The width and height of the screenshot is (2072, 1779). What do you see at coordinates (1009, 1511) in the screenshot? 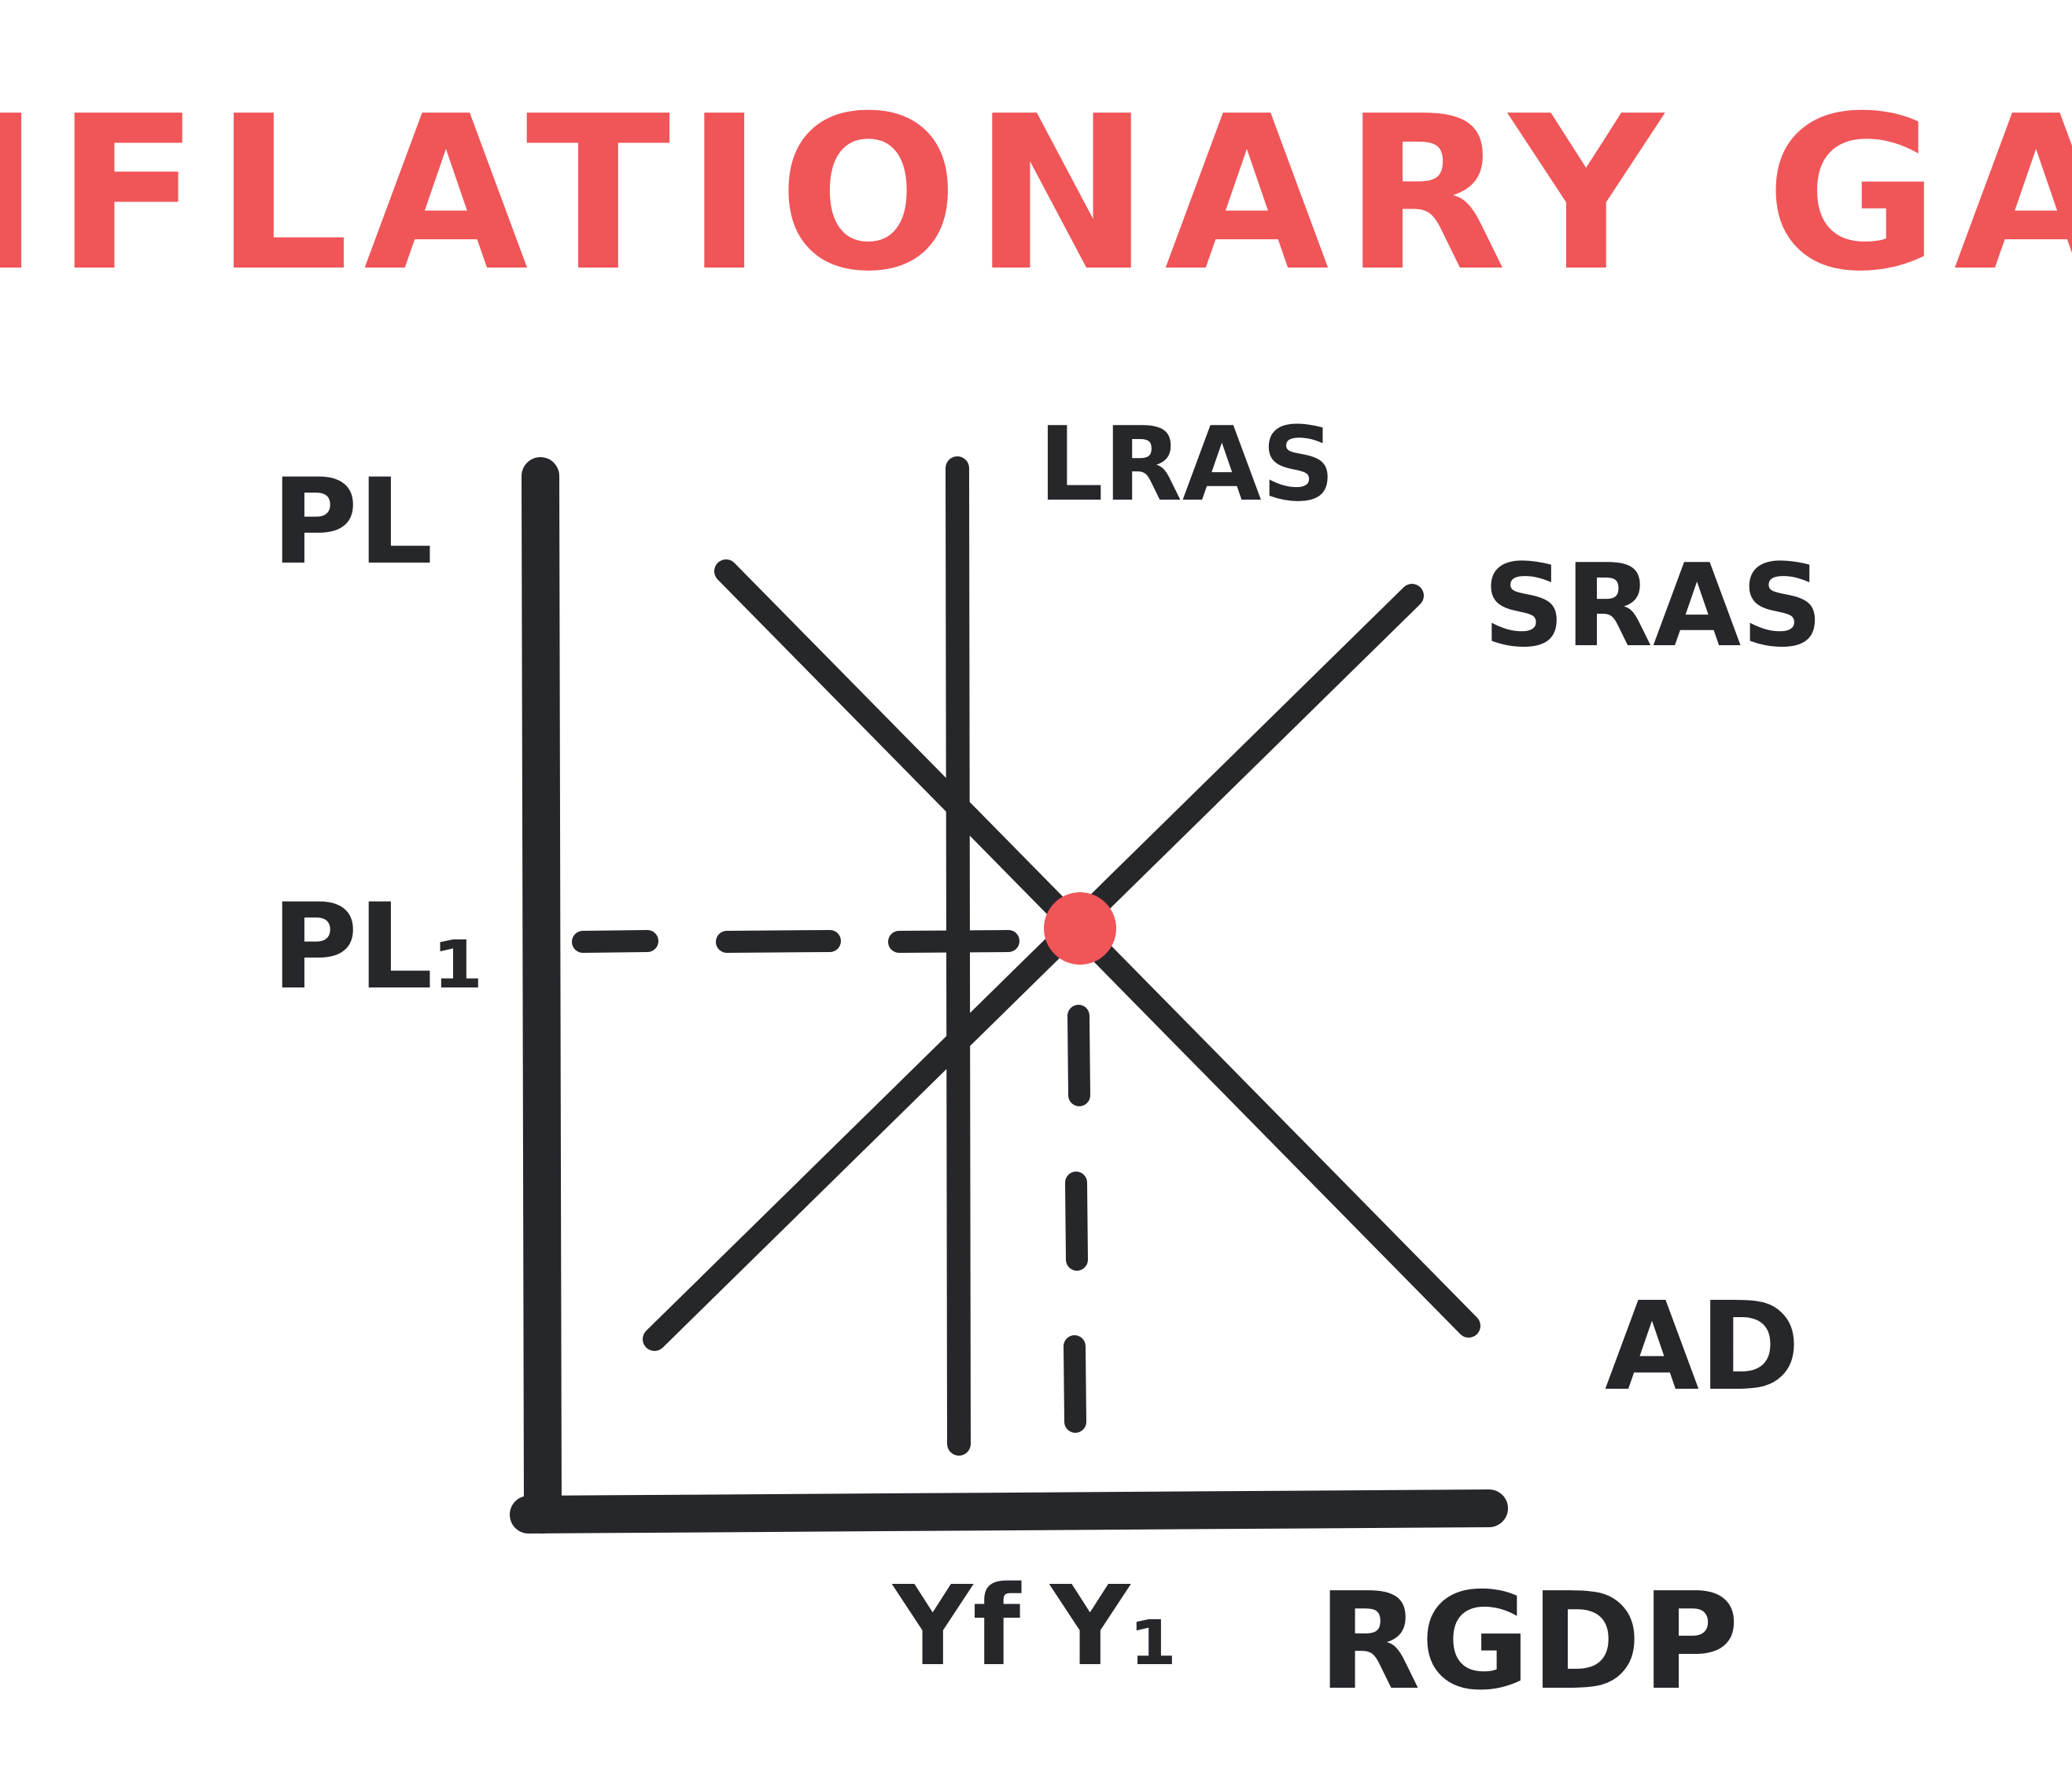
I see `x-axis` at bounding box center [1009, 1511].